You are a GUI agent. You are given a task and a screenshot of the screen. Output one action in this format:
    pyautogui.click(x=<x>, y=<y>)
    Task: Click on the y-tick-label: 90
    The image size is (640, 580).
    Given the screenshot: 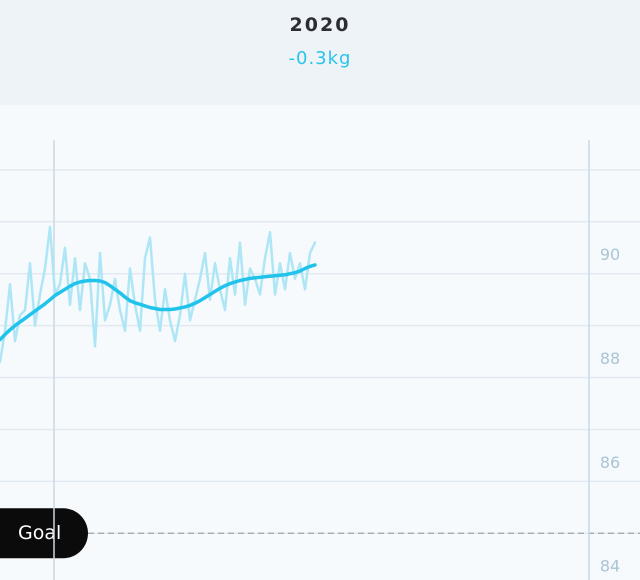 What is the action you would take?
    pyautogui.click(x=610, y=254)
    